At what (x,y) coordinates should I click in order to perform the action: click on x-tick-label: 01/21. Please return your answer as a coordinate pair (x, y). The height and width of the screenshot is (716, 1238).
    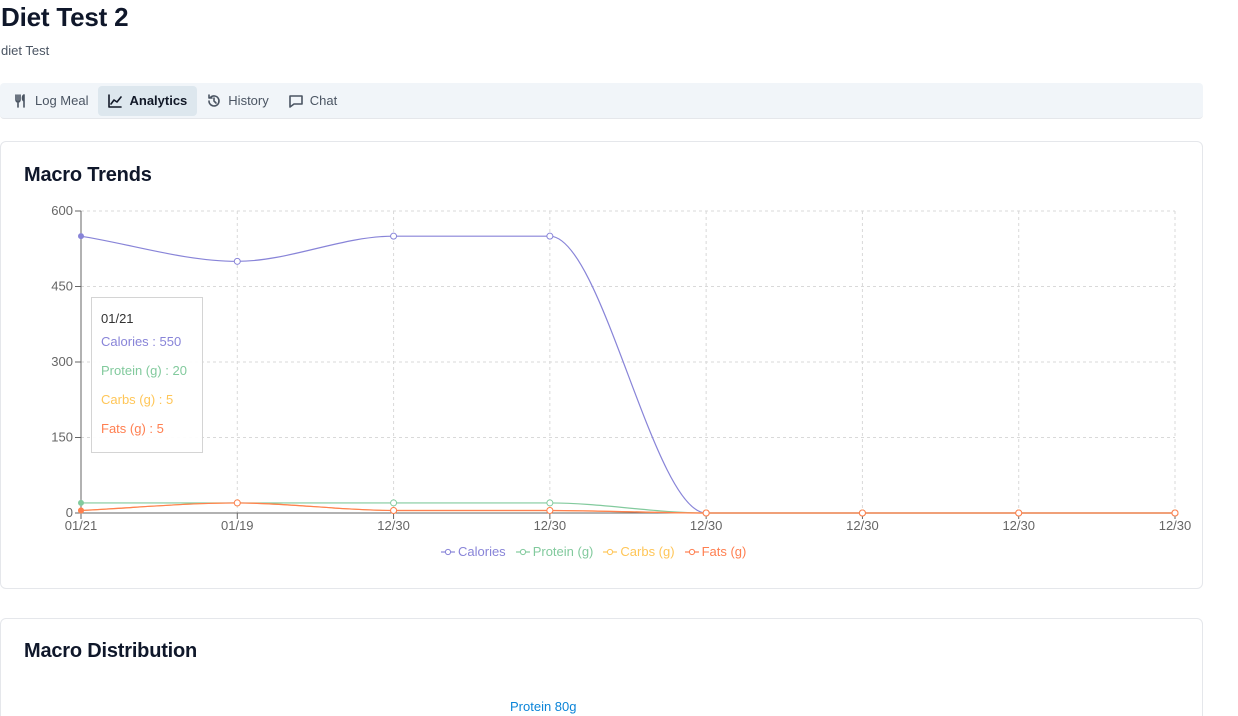
    Looking at the image, I should click on (81, 525).